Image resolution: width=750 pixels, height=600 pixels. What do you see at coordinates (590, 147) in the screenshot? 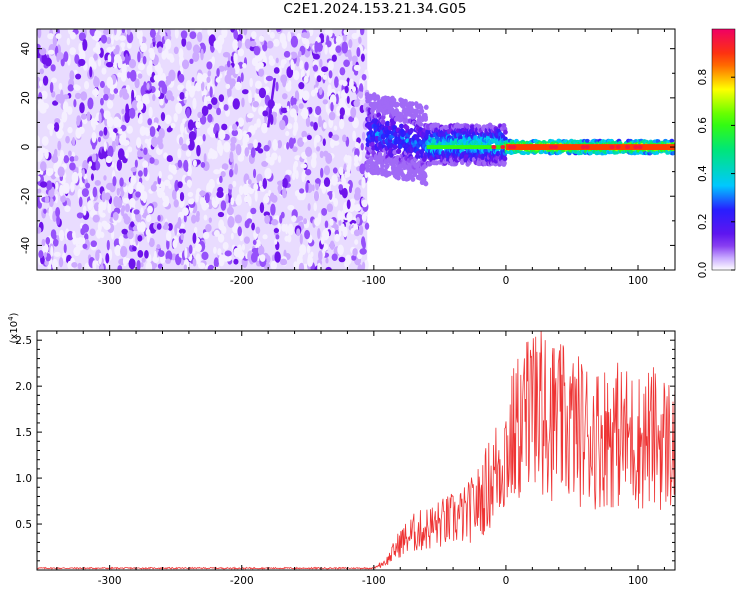
I see `signal-core` at bounding box center [590, 147].